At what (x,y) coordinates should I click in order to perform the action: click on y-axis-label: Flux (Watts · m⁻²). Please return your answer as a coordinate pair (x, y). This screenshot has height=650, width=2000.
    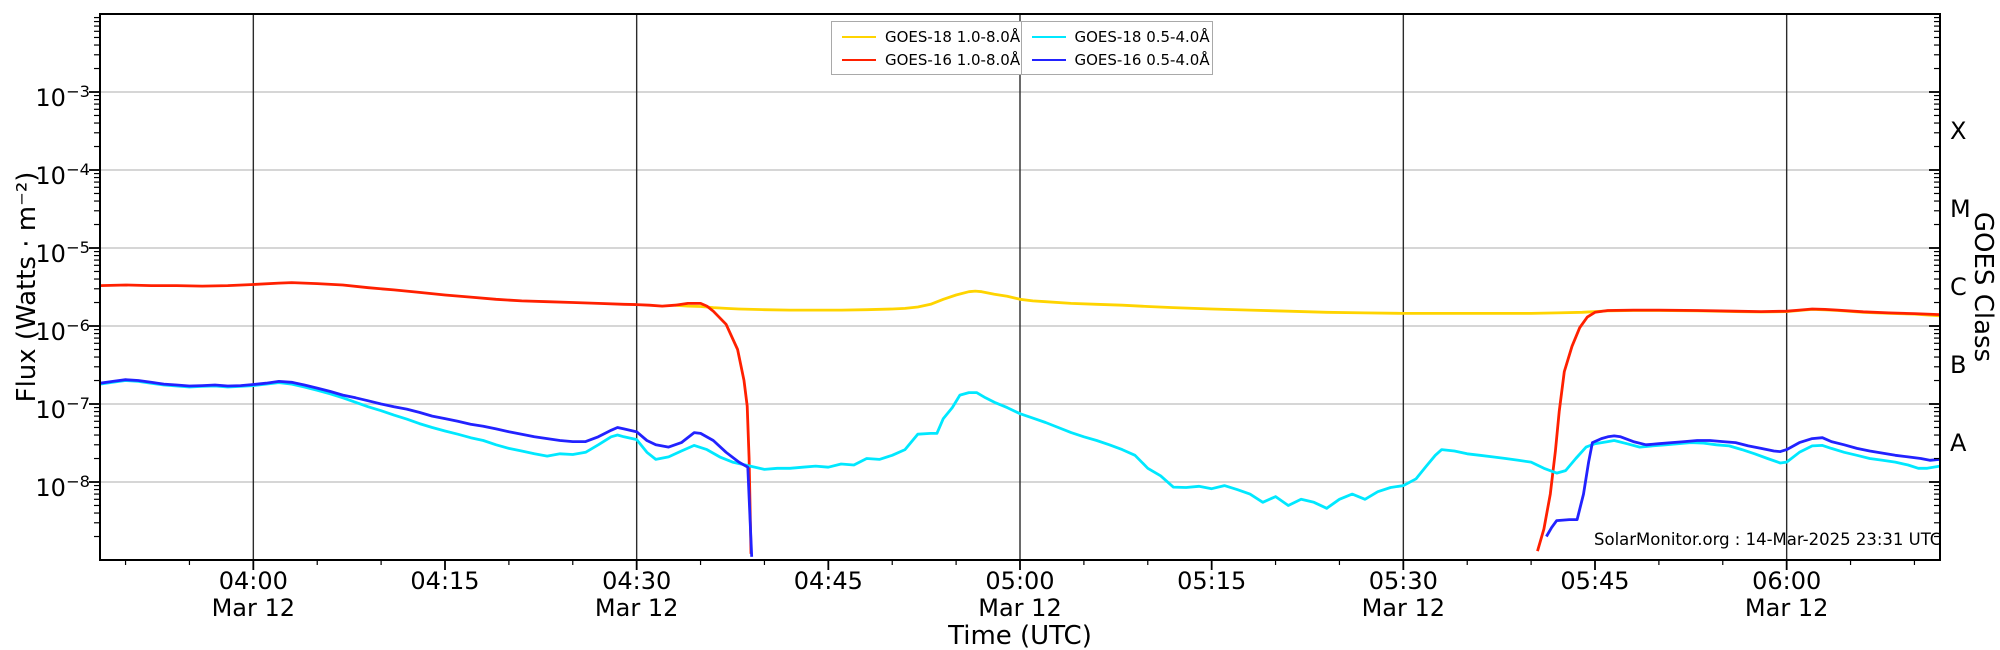
    Looking at the image, I should click on (27, 287).